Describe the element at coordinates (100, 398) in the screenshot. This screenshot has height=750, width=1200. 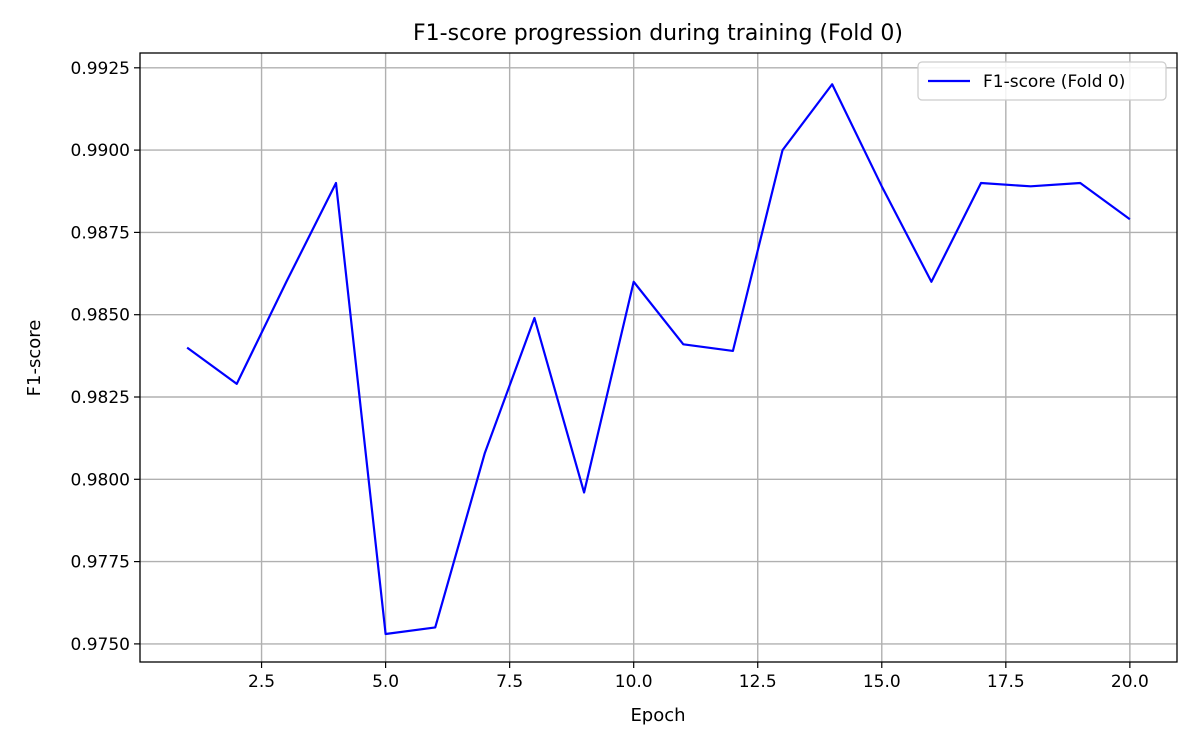
I see `y-tick-label: 0.9825` at that location.